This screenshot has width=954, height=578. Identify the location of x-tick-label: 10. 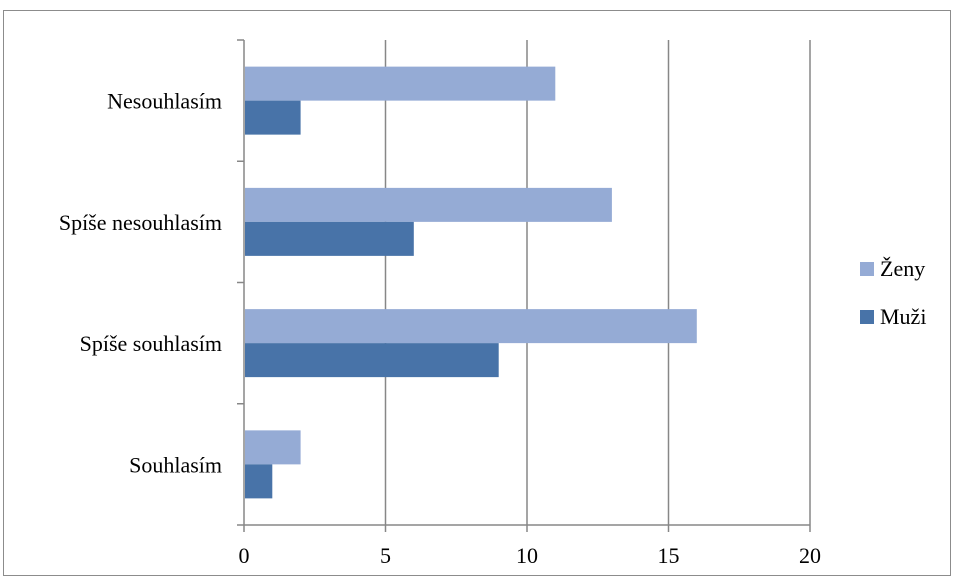
(527, 555).